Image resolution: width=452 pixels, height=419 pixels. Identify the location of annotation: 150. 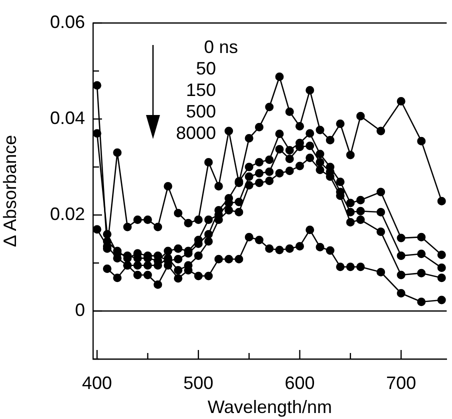
(201, 90).